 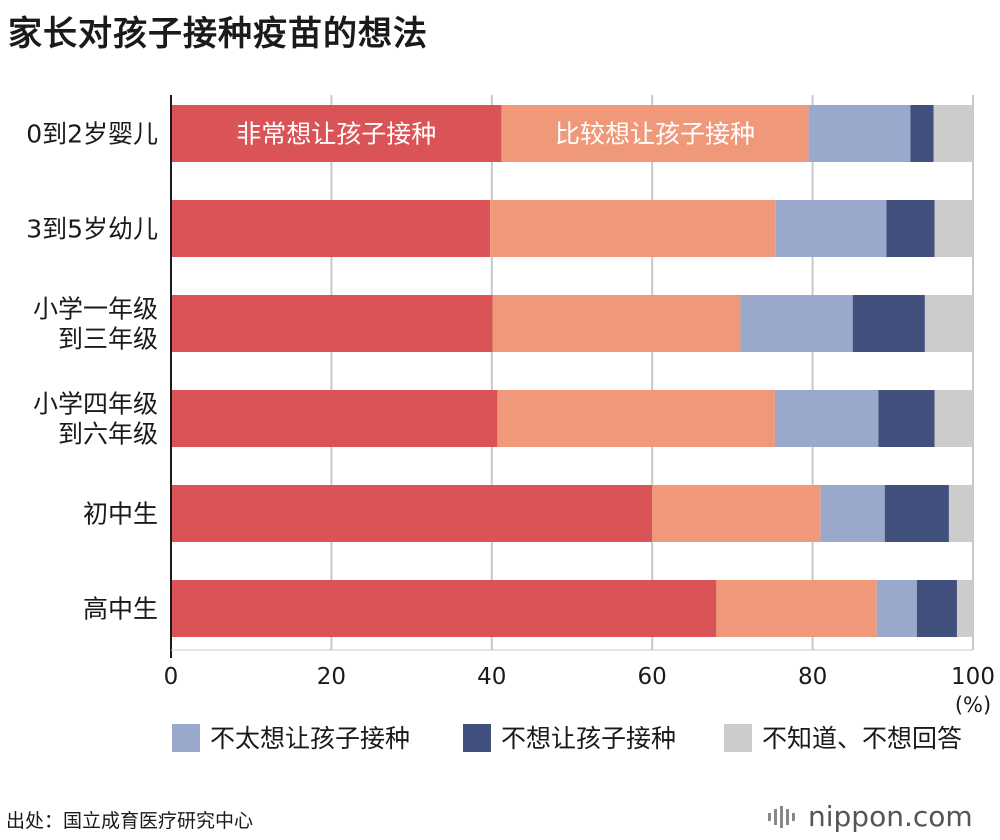 What do you see at coordinates (781, 816) in the screenshot?
I see `brand-mark-icon` at bounding box center [781, 816].